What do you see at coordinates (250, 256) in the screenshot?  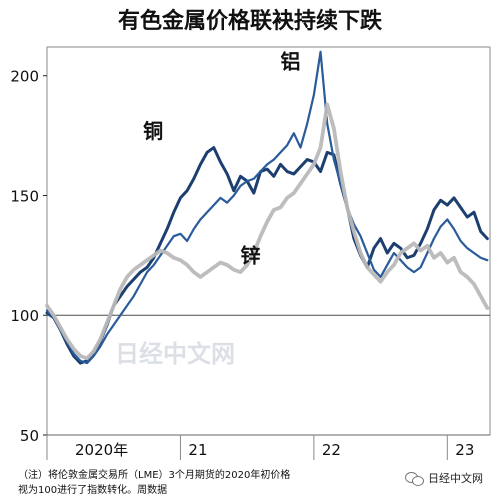 I see `series-label-2: 锌` at bounding box center [250, 256].